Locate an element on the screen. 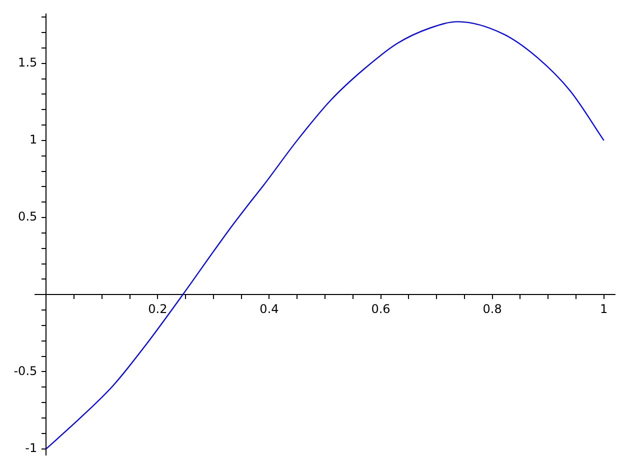 The height and width of the screenshot is (470, 628). y-tick-label: 1.5 is located at coordinates (28, 62).